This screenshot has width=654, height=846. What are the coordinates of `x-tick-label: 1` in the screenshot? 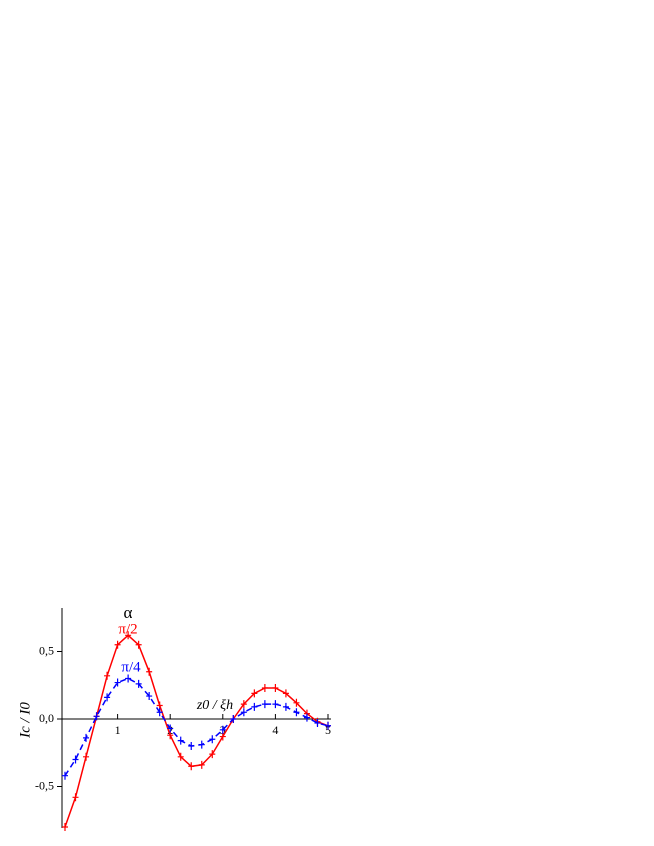 It's located at (118, 730).